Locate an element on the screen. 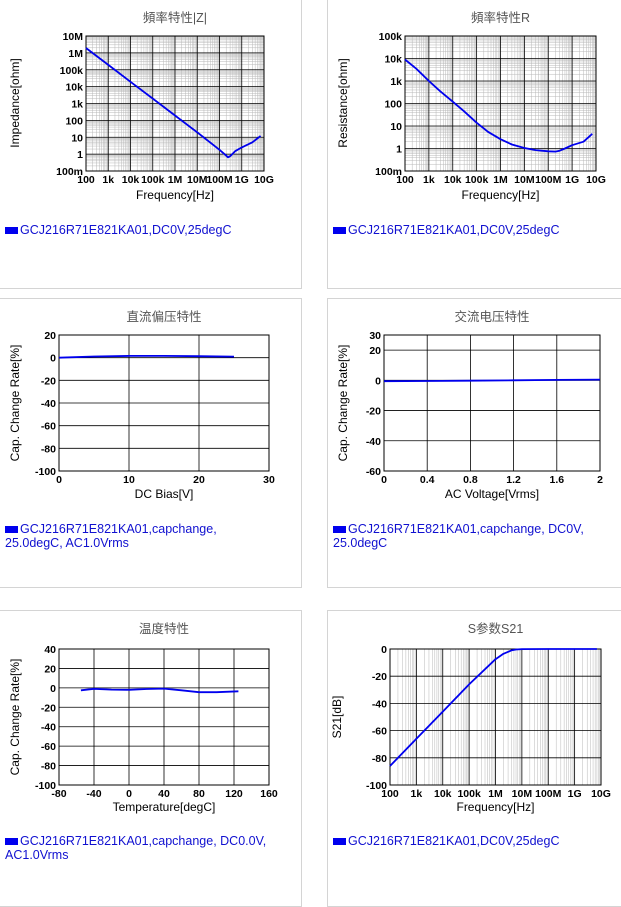 The height and width of the screenshot is (907, 621). x-tick-label: 40 is located at coordinates (164, 794).